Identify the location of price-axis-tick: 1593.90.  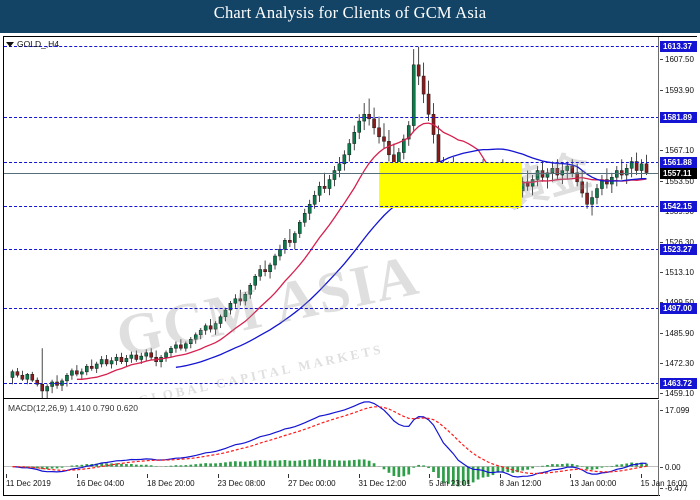
(678, 90).